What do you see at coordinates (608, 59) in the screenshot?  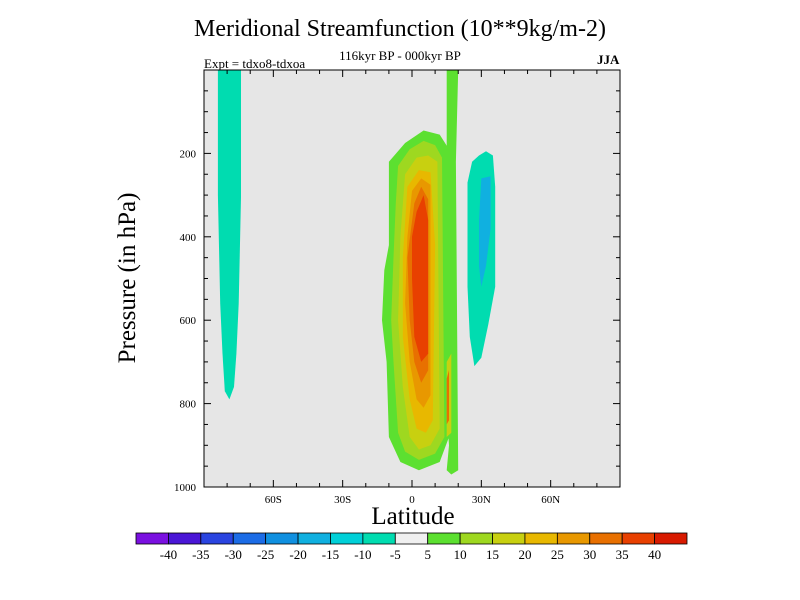 I see `season-label: JJA` at bounding box center [608, 59].